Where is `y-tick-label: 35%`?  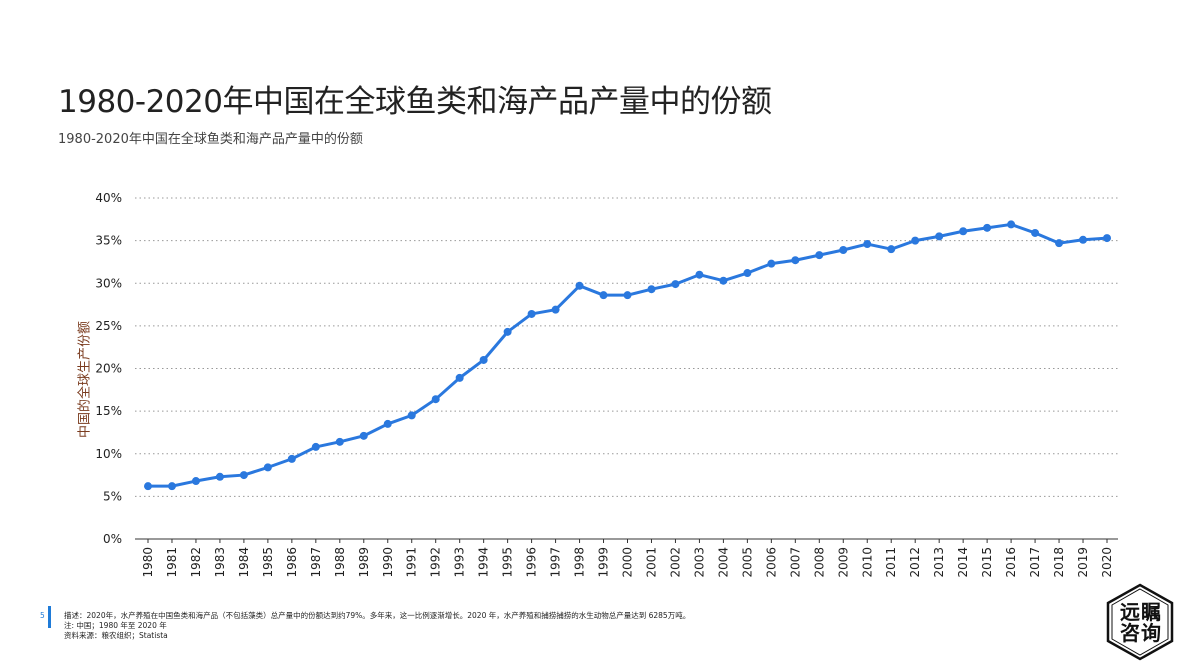
y-tick-label: 35% is located at coordinates (108, 241).